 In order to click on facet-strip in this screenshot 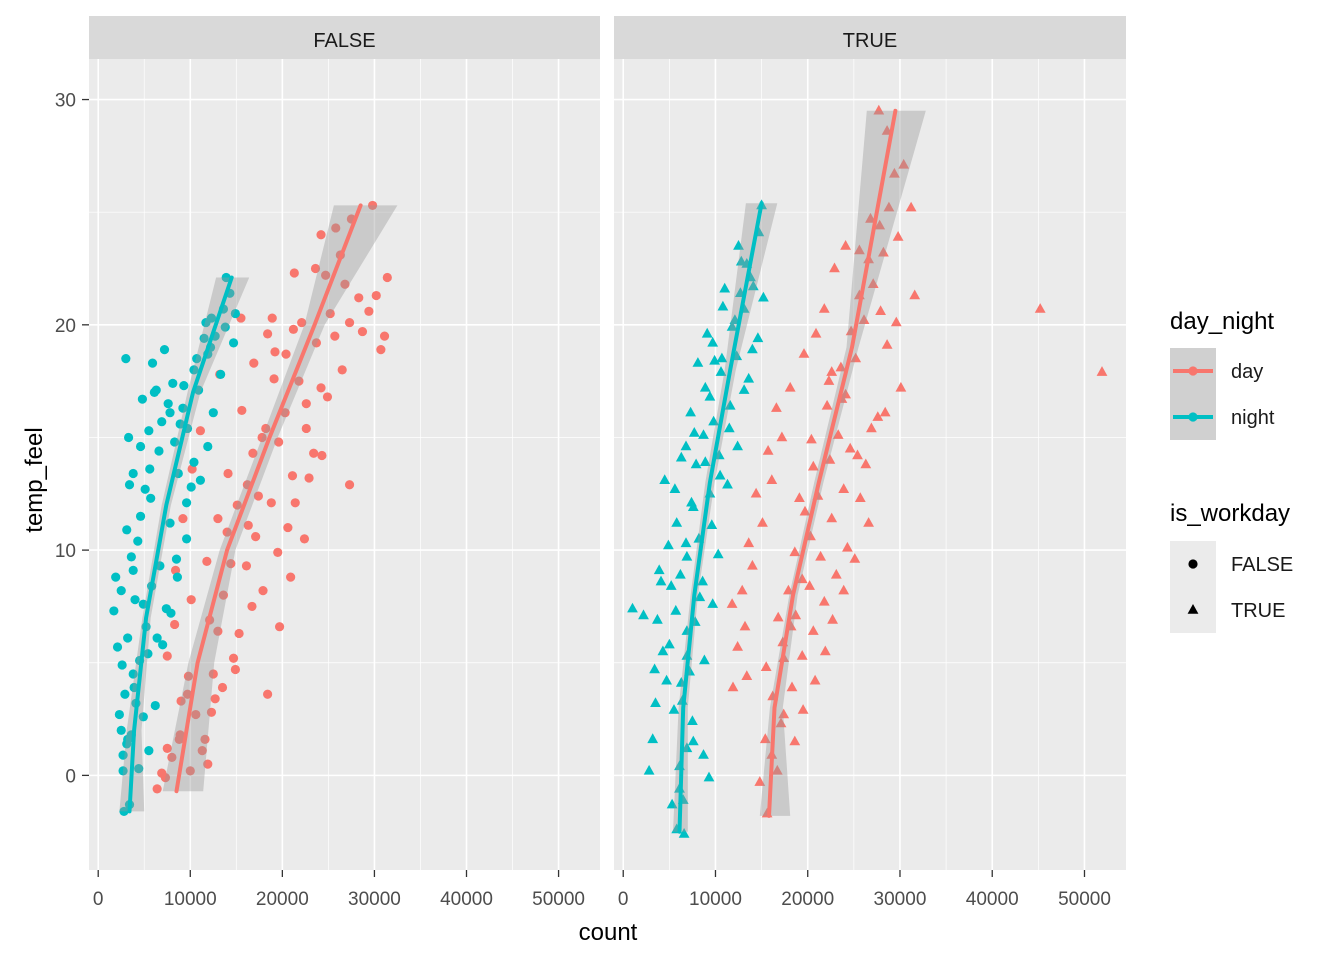, I will do `click(870, 37)`.